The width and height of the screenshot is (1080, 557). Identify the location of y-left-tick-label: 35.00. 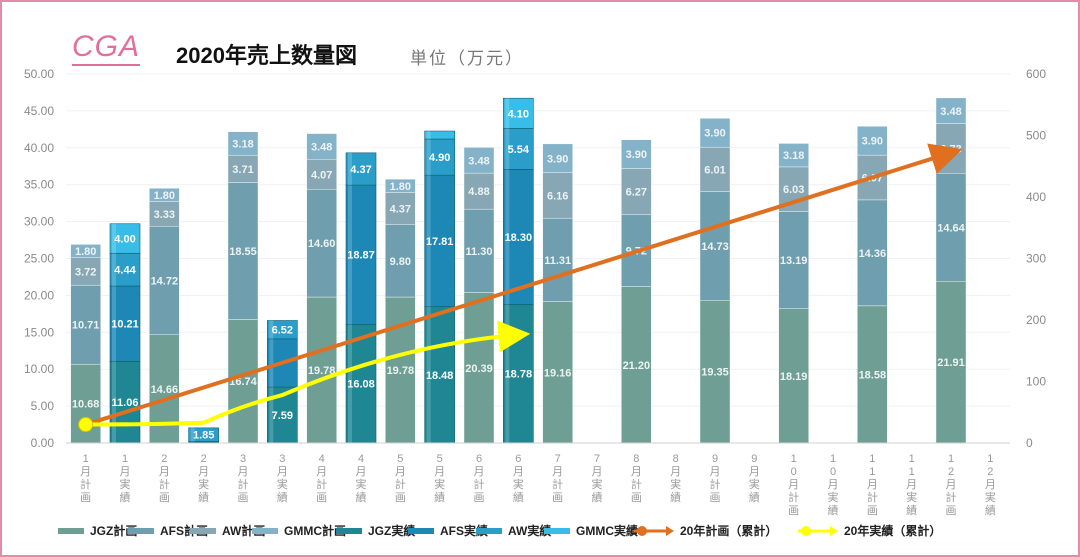
(39, 185).